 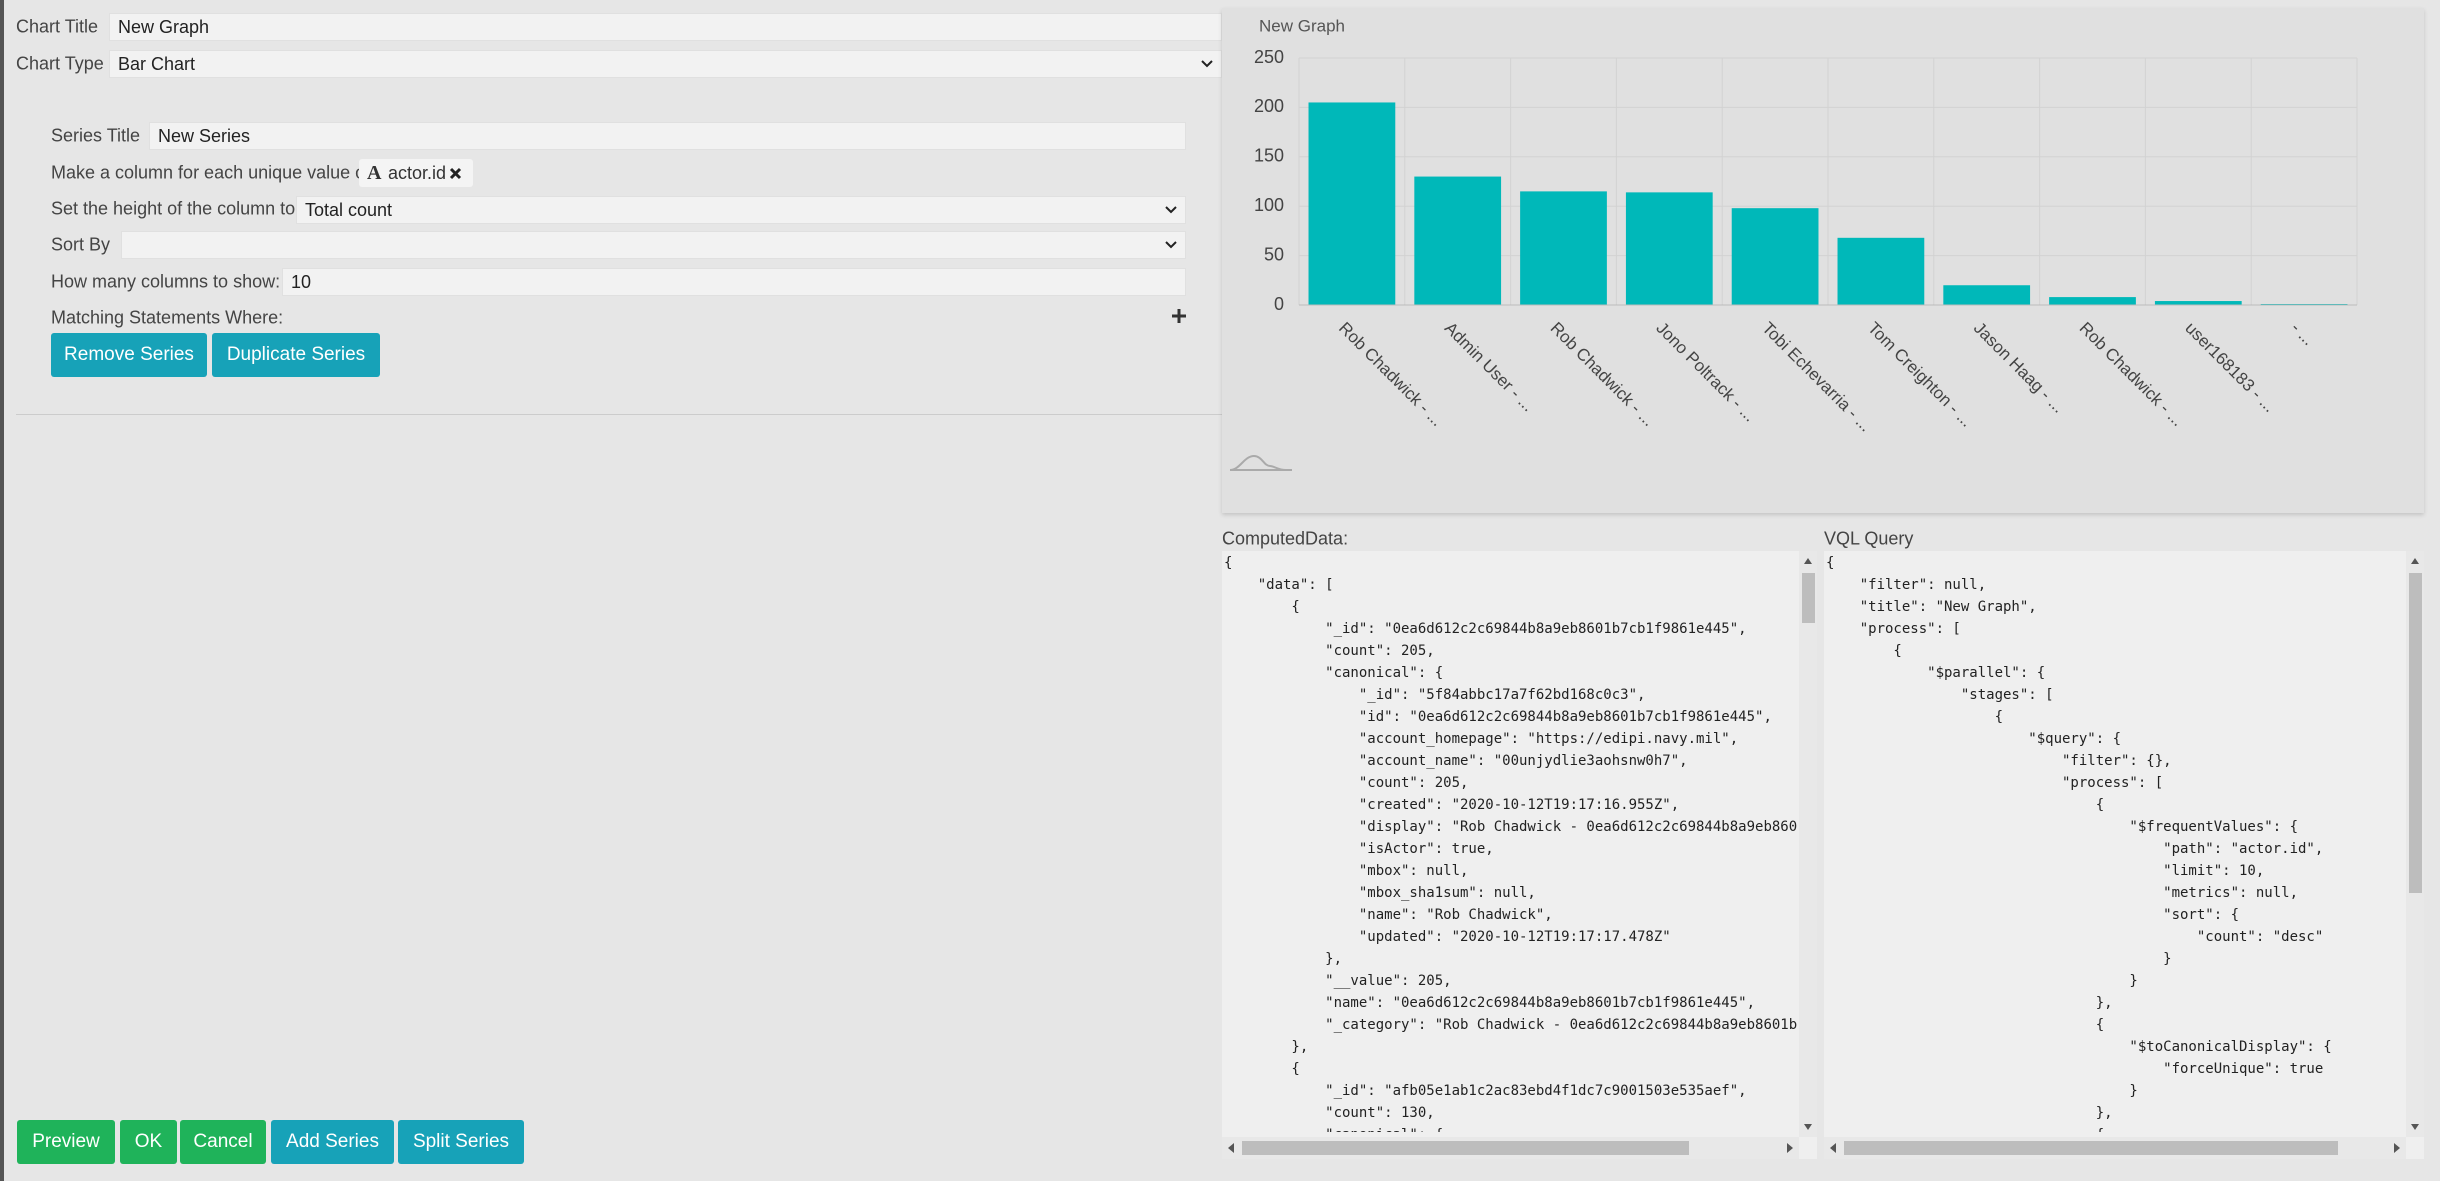 I want to click on code-line: "data": [, so click(x=1279, y=585).